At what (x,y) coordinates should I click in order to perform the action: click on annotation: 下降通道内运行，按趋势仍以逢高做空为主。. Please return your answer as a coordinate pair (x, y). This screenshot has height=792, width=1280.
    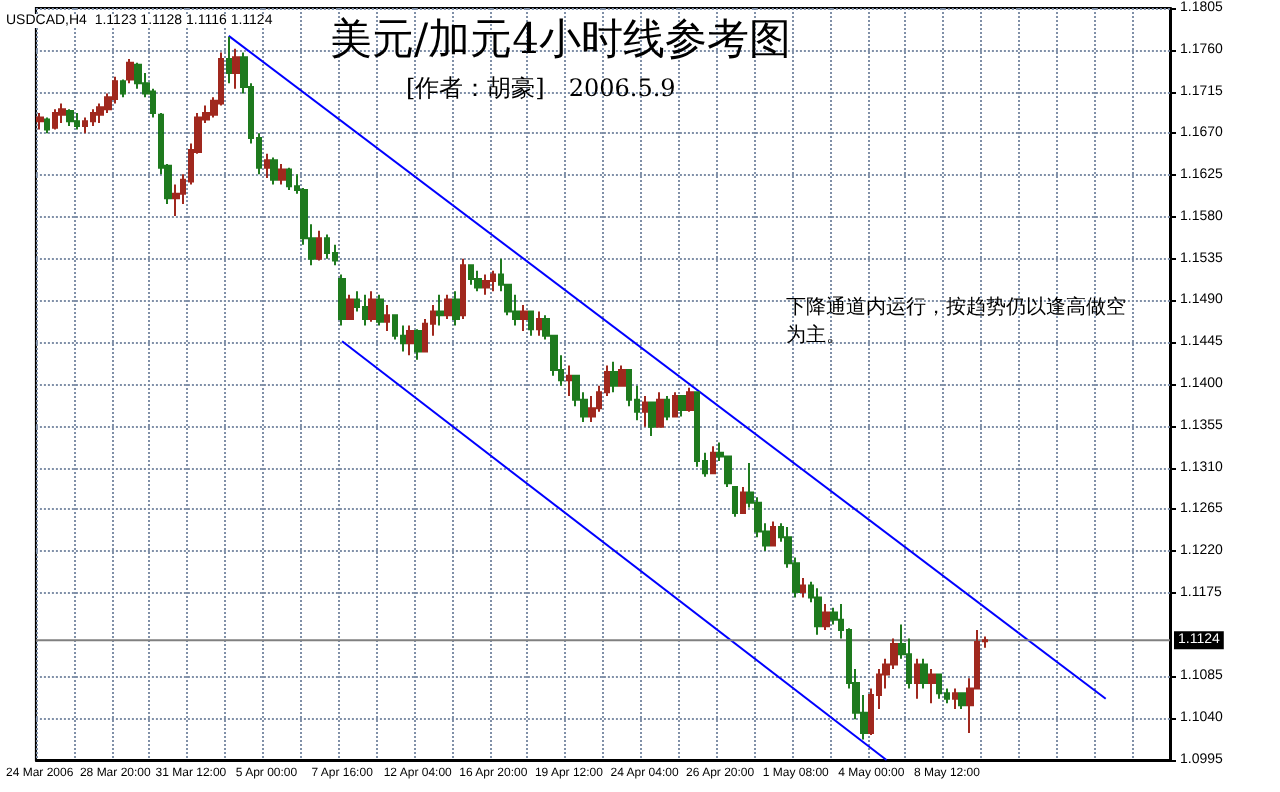
    Looking at the image, I should click on (956, 321).